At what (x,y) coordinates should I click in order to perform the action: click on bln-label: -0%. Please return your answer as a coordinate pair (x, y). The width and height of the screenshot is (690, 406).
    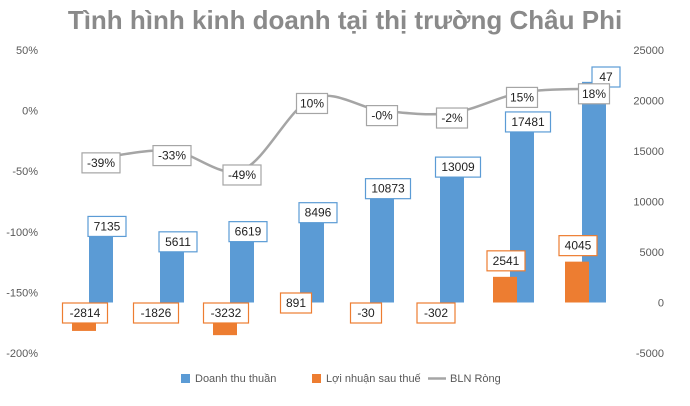
    Looking at the image, I should click on (382, 116).